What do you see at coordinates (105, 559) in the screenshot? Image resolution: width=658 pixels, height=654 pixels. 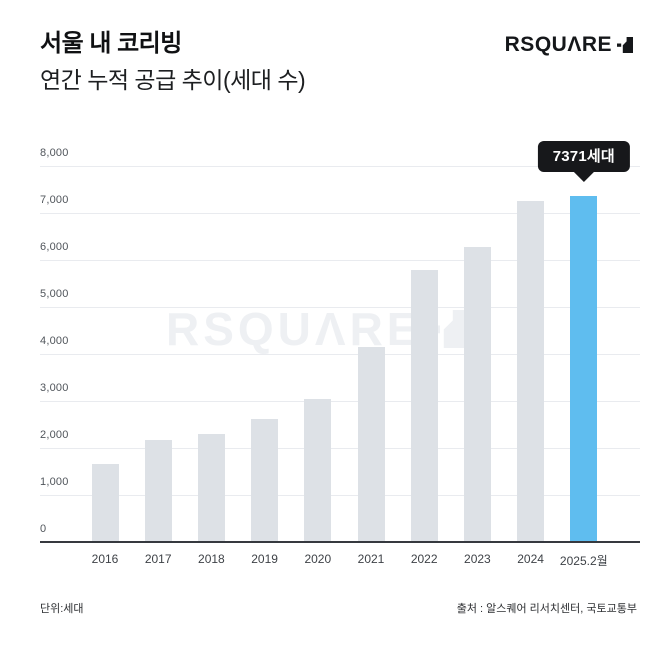 I see `x-axis-tick-label: 2016` at bounding box center [105, 559].